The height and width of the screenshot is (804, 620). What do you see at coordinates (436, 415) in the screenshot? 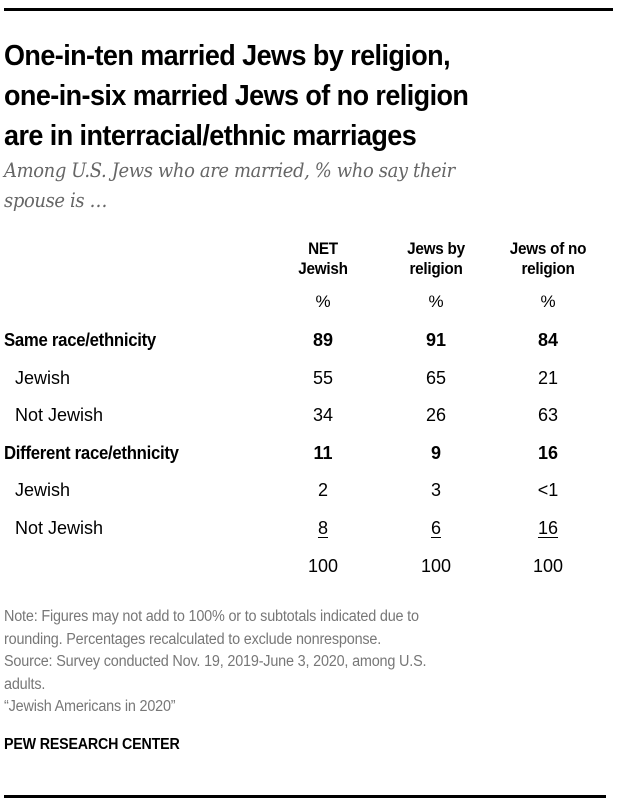
I see `table-cell: 26` at bounding box center [436, 415].